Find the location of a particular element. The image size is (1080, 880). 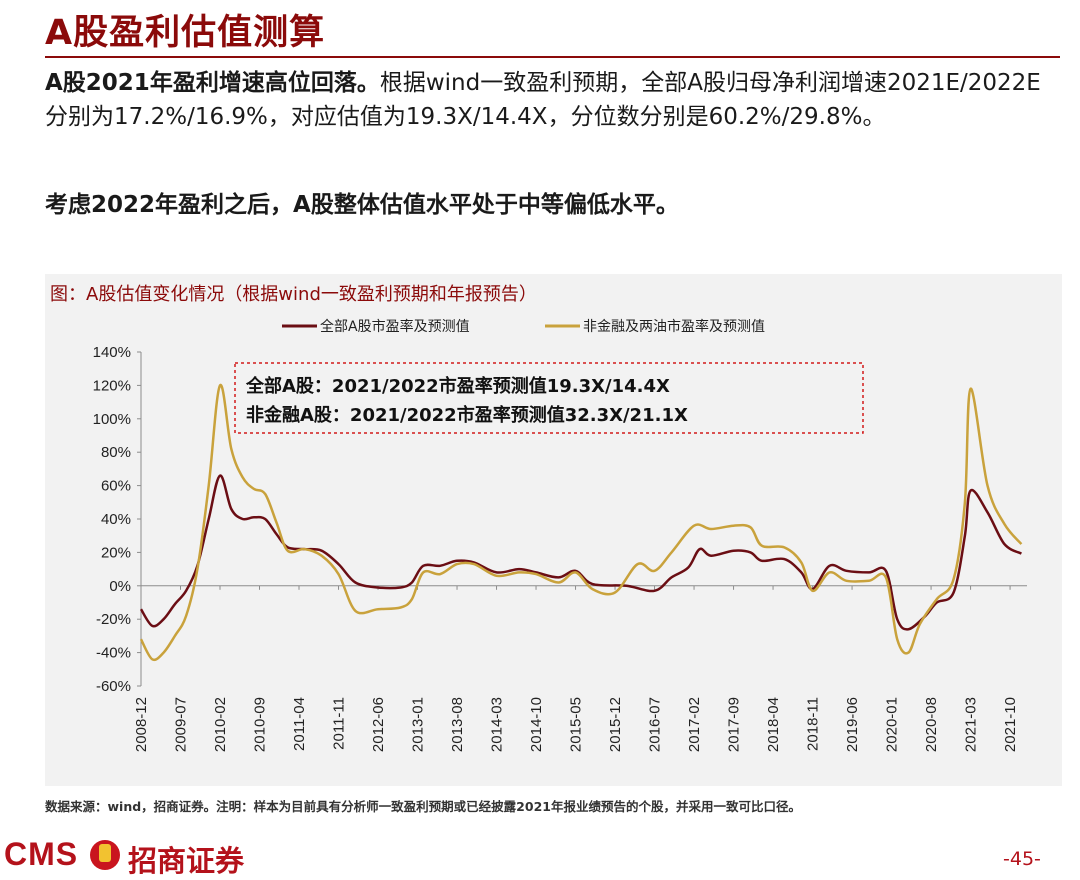

x-tick-label: 2016-07 is located at coordinates (655, 724).